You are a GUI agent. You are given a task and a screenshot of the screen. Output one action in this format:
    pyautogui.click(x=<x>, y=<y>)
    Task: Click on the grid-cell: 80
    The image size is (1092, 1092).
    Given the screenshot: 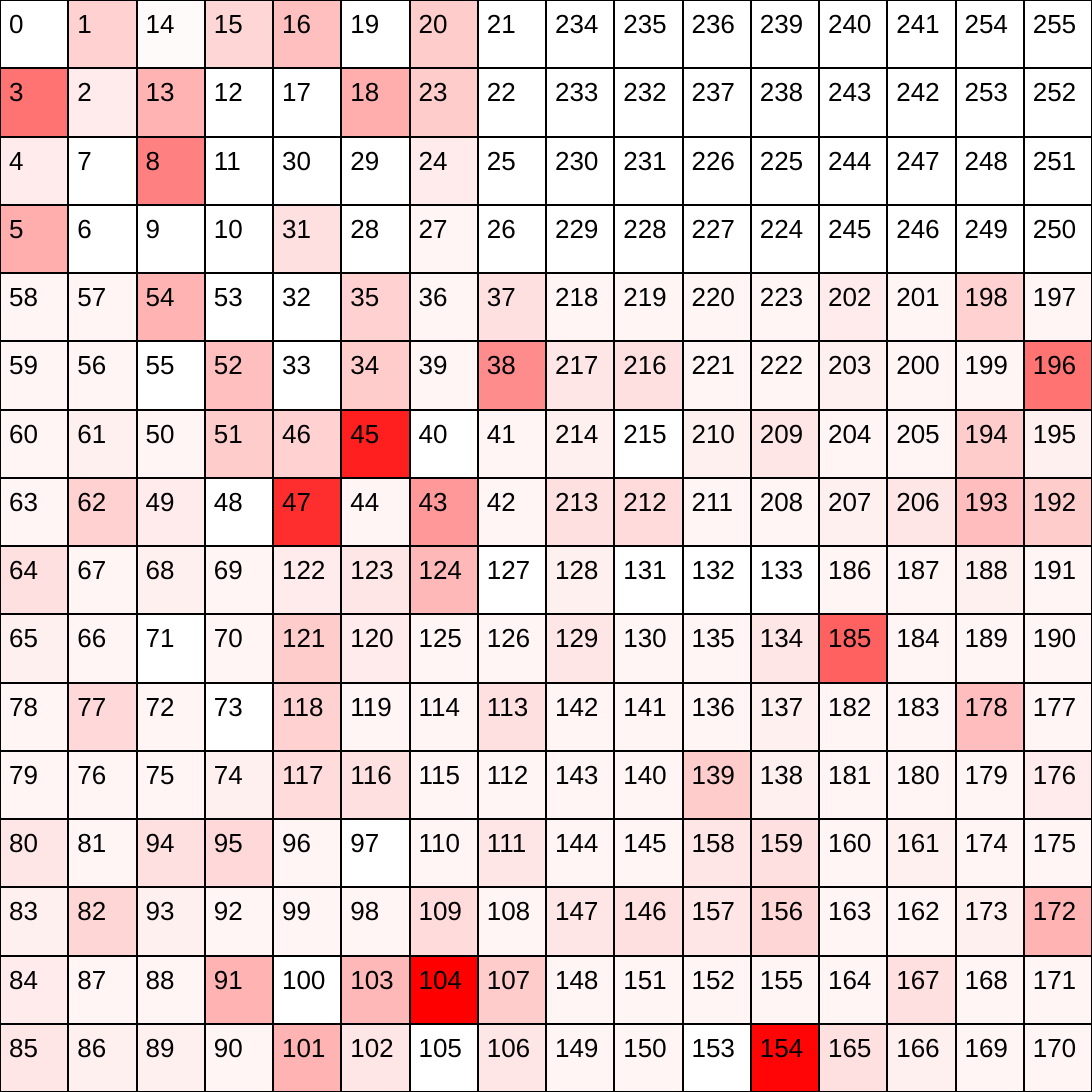 What is the action you would take?
    pyautogui.click(x=34, y=853)
    